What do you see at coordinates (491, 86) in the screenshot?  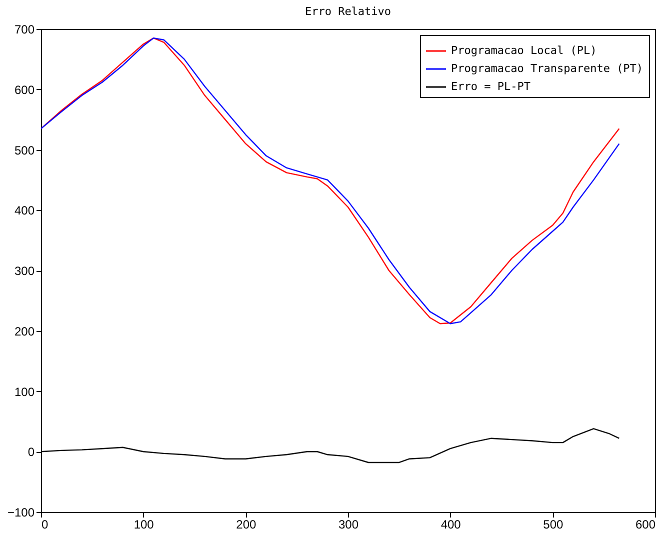 I see `legend-label: Erro = PL-PT` at bounding box center [491, 86].